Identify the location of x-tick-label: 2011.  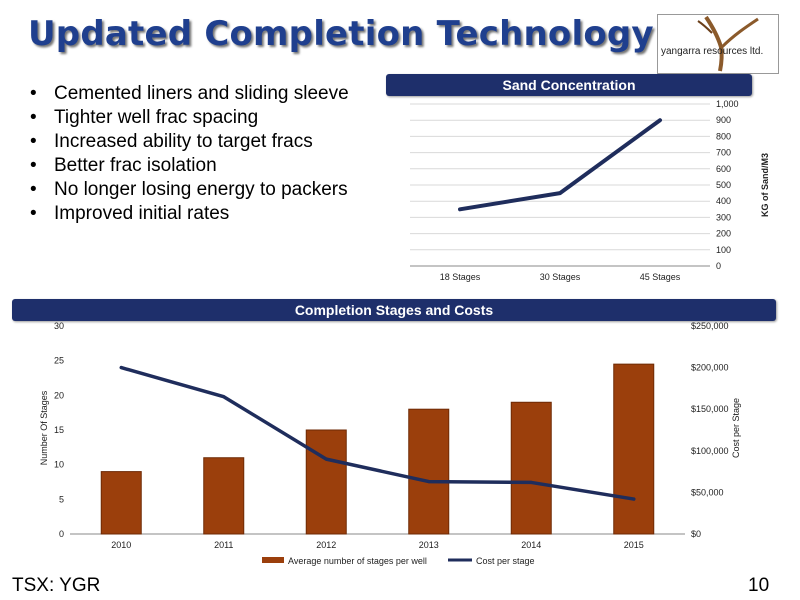
(223, 545).